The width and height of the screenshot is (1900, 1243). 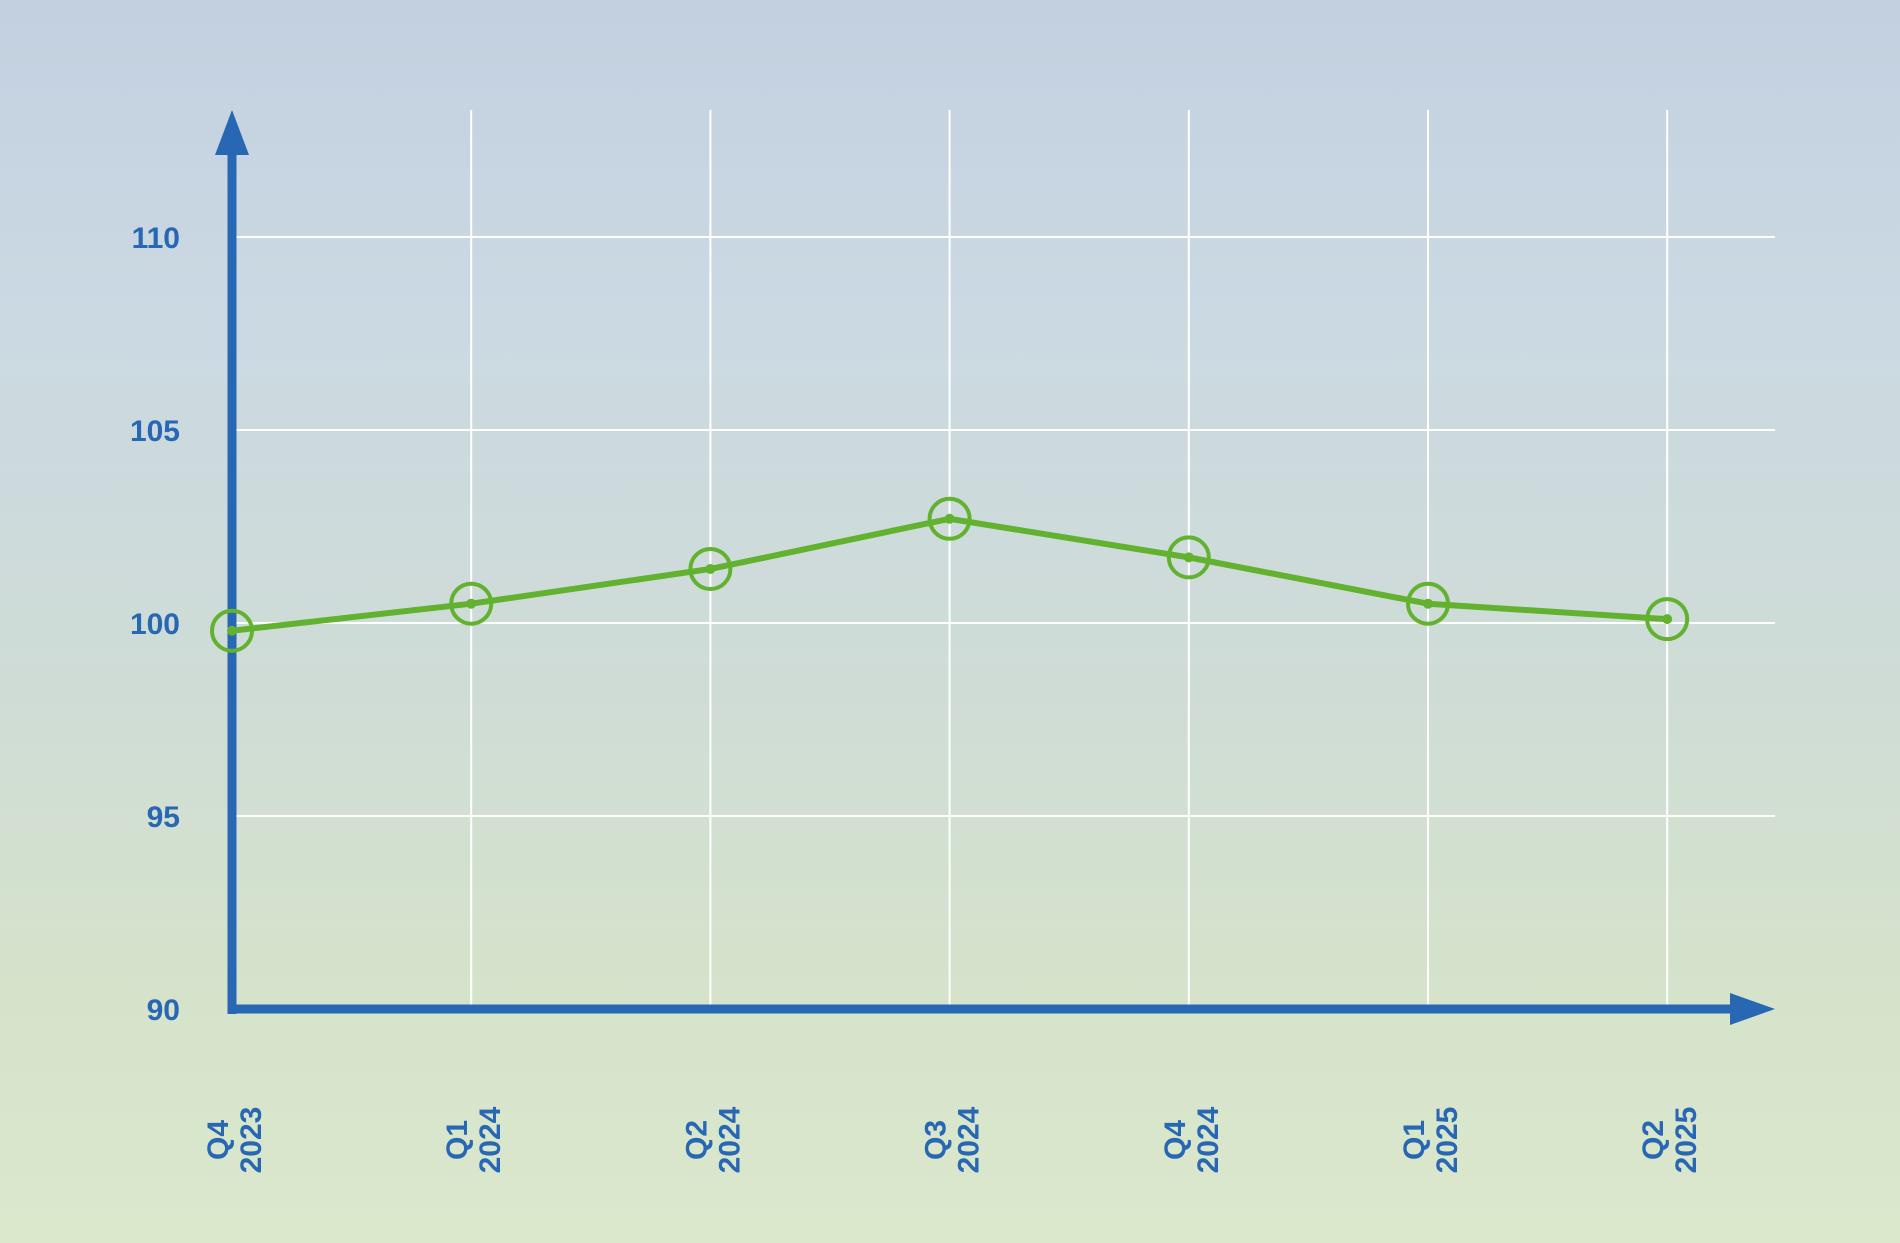 I want to click on y-tick-label: 90, so click(x=163, y=1010).